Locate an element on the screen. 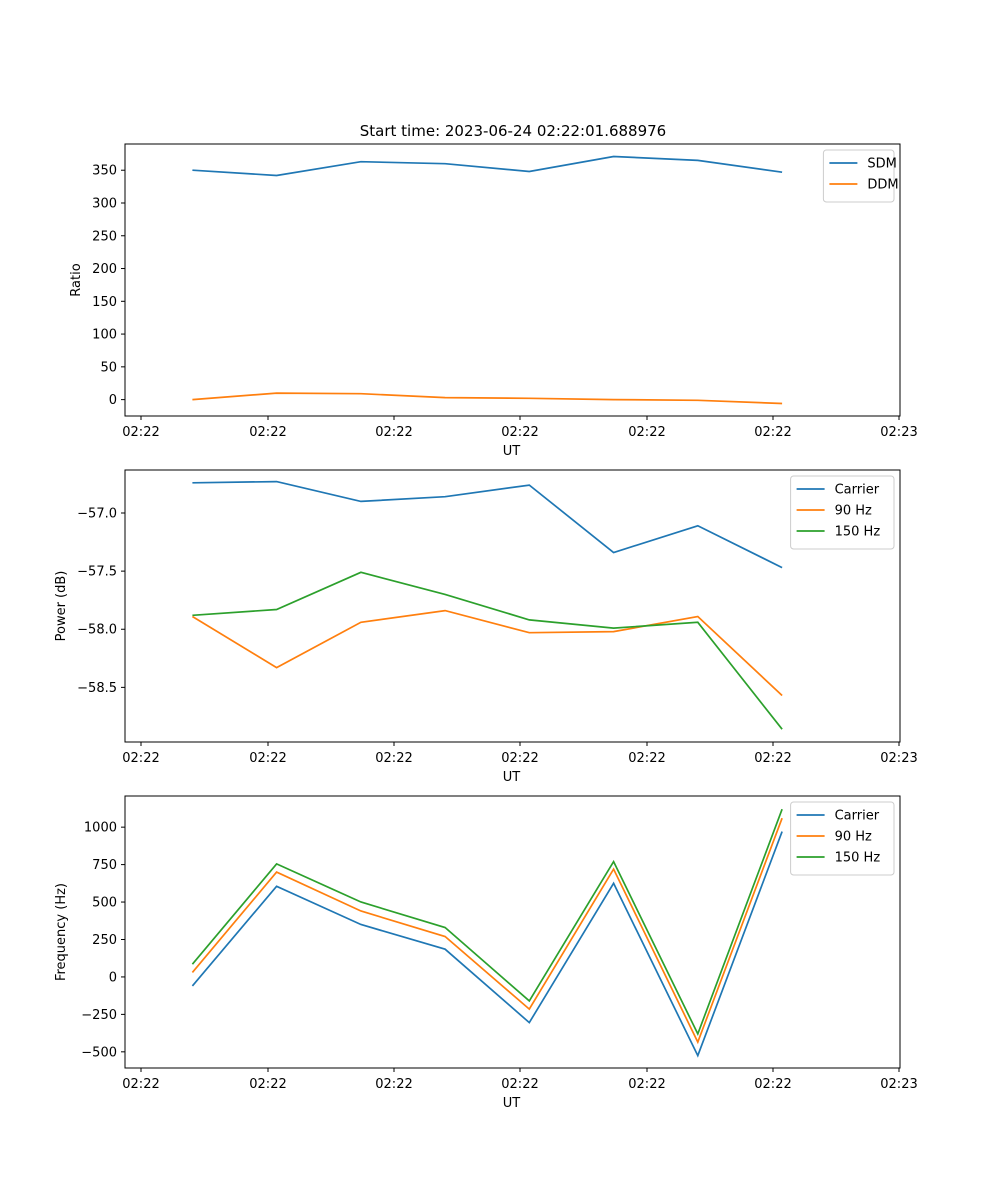  y-tick-label: 150 is located at coordinates (104, 302).